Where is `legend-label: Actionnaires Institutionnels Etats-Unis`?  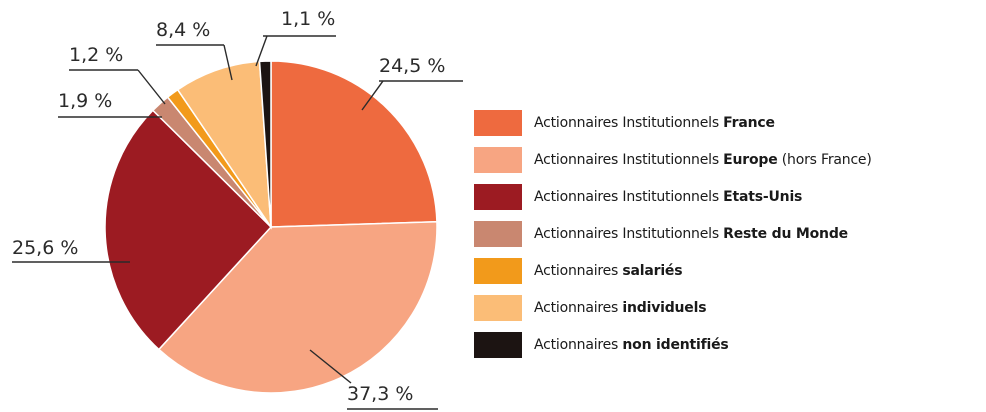 legend-label: Actionnaires Institutionnels Etats-Unis is located at coordinates (668, 197).